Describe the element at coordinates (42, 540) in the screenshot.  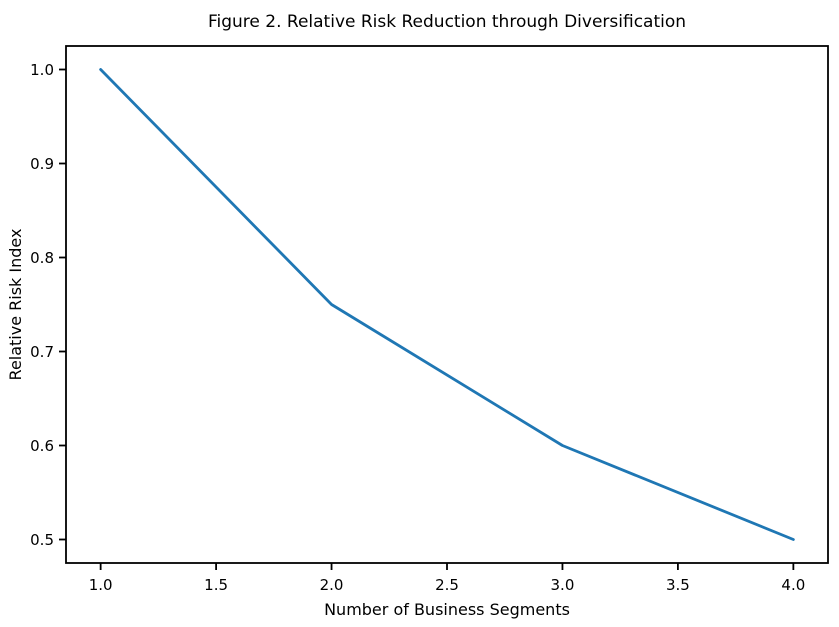
I see `y-tick-label: 0.5` at that location.